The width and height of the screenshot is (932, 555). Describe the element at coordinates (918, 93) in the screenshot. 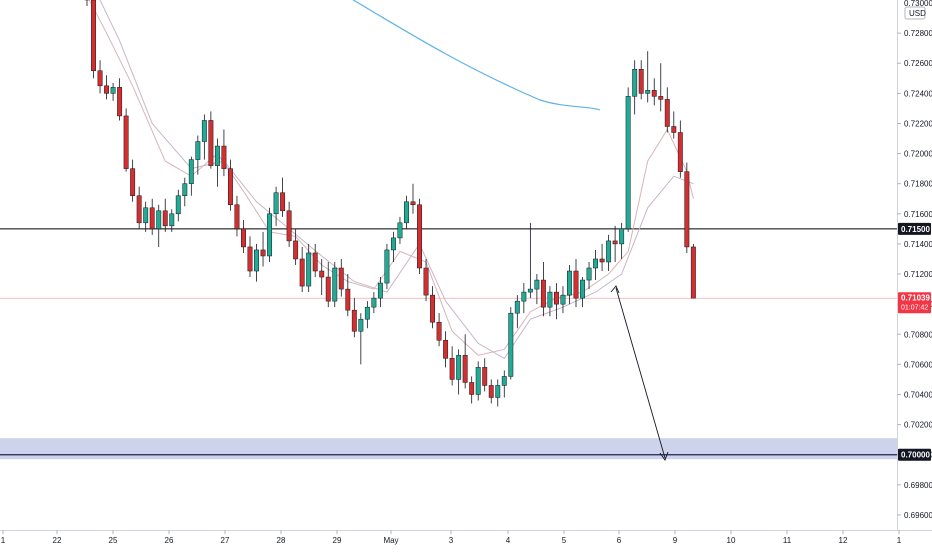

I see `y-tick-label: 0.72400` at that location.